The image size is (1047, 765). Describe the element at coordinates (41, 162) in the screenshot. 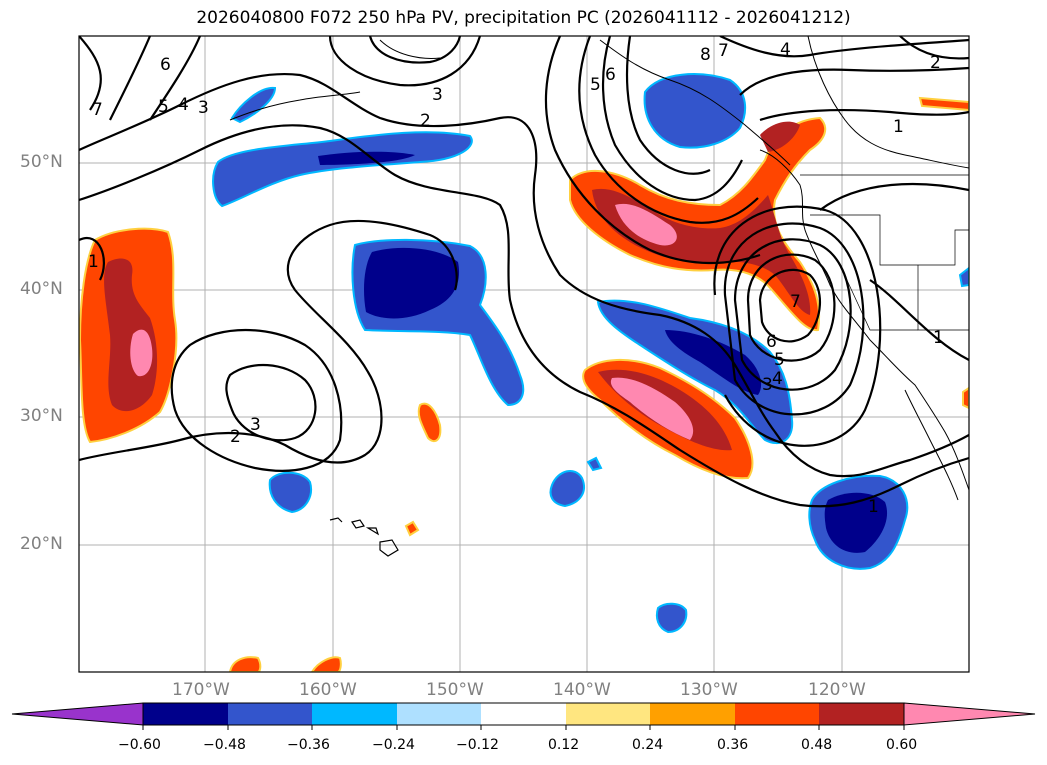

I see `lat-label-50n: 50°N` at that location.